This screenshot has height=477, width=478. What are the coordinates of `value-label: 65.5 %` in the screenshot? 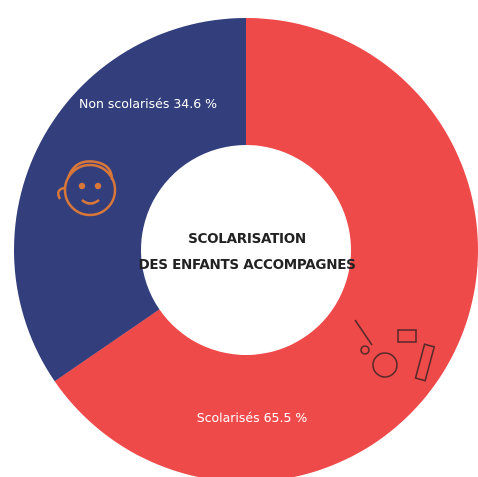 It's located at (286, 417).